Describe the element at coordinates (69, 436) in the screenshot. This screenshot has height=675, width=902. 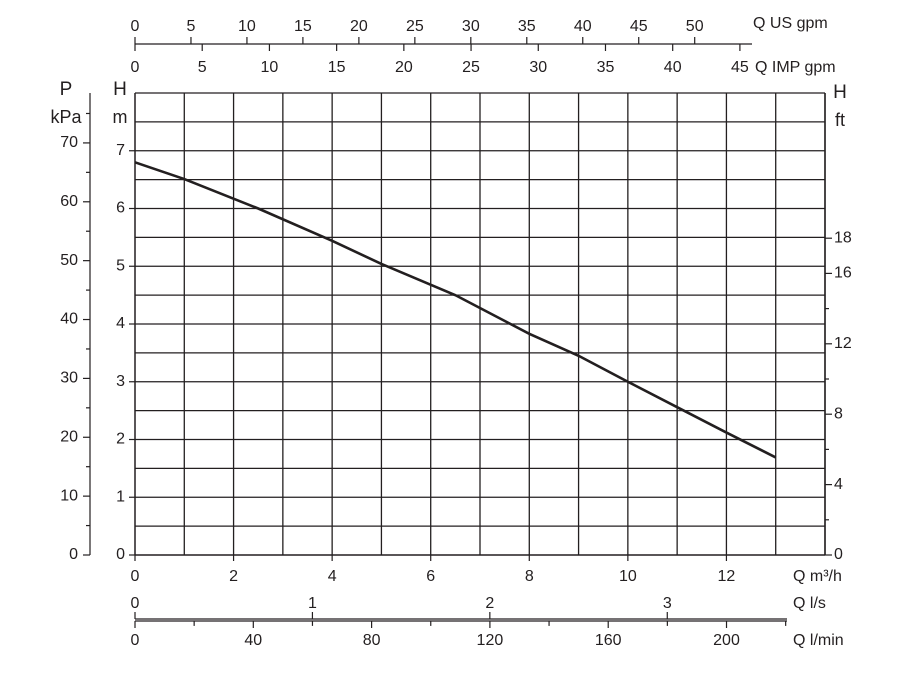
I see `left-tick-label: 20` at that location.